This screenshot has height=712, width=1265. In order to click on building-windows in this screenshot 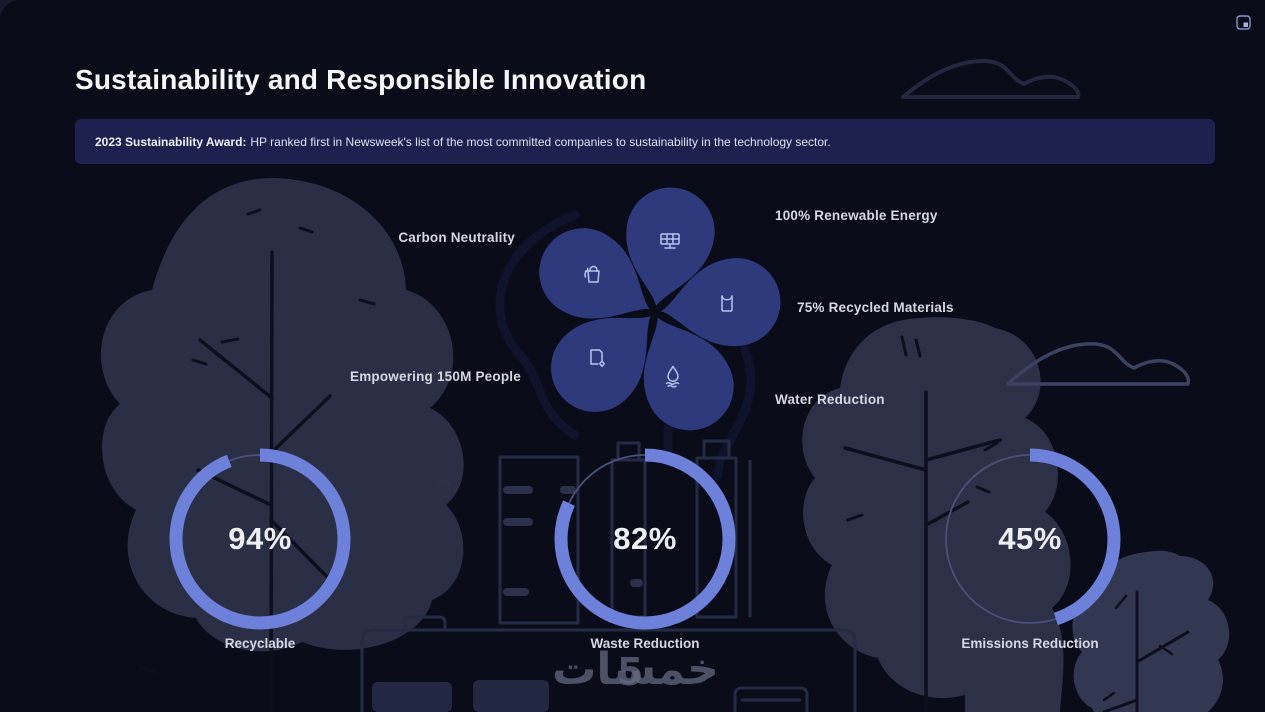, I will do `click(539, 538)`.